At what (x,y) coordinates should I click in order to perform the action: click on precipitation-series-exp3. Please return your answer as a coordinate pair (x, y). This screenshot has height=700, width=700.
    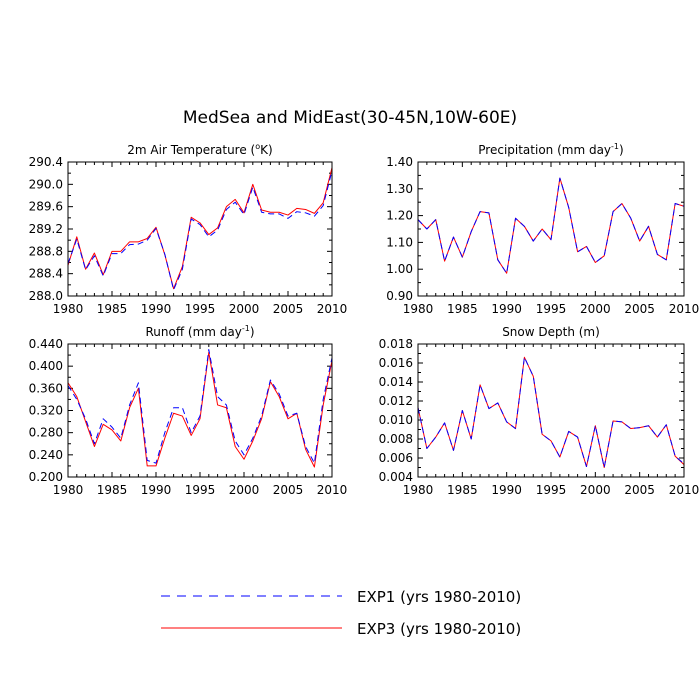
    Looking at the image, I should click on (551, 225).